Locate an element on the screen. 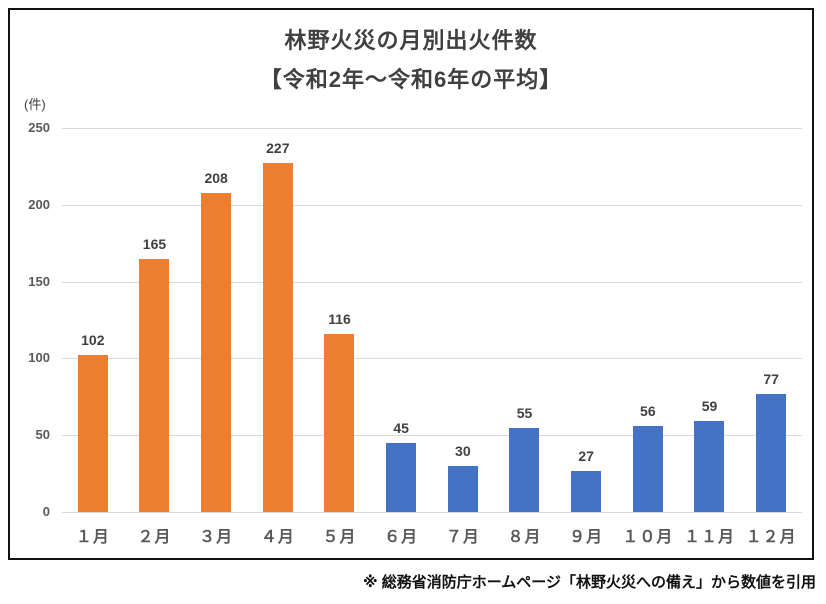 This screenshot has height=604, width=826. x-axis-label: １０月 is located at coordinates (648, 537).